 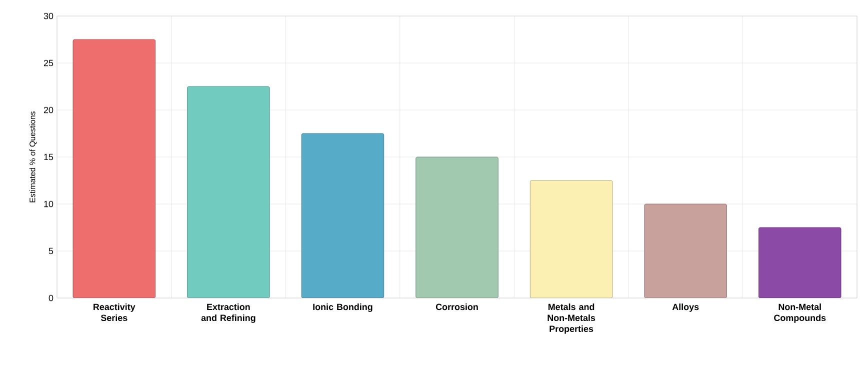 I want to click on y-tick-label: 25, so click(x=49, y=63).